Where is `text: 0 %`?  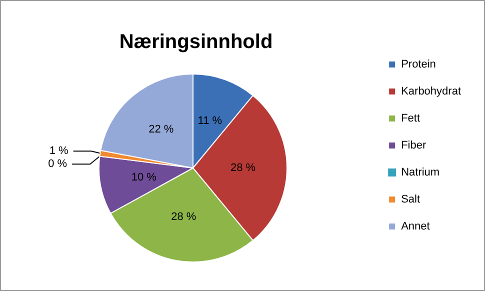 text: 0 % is located at coordinates (58, 164).